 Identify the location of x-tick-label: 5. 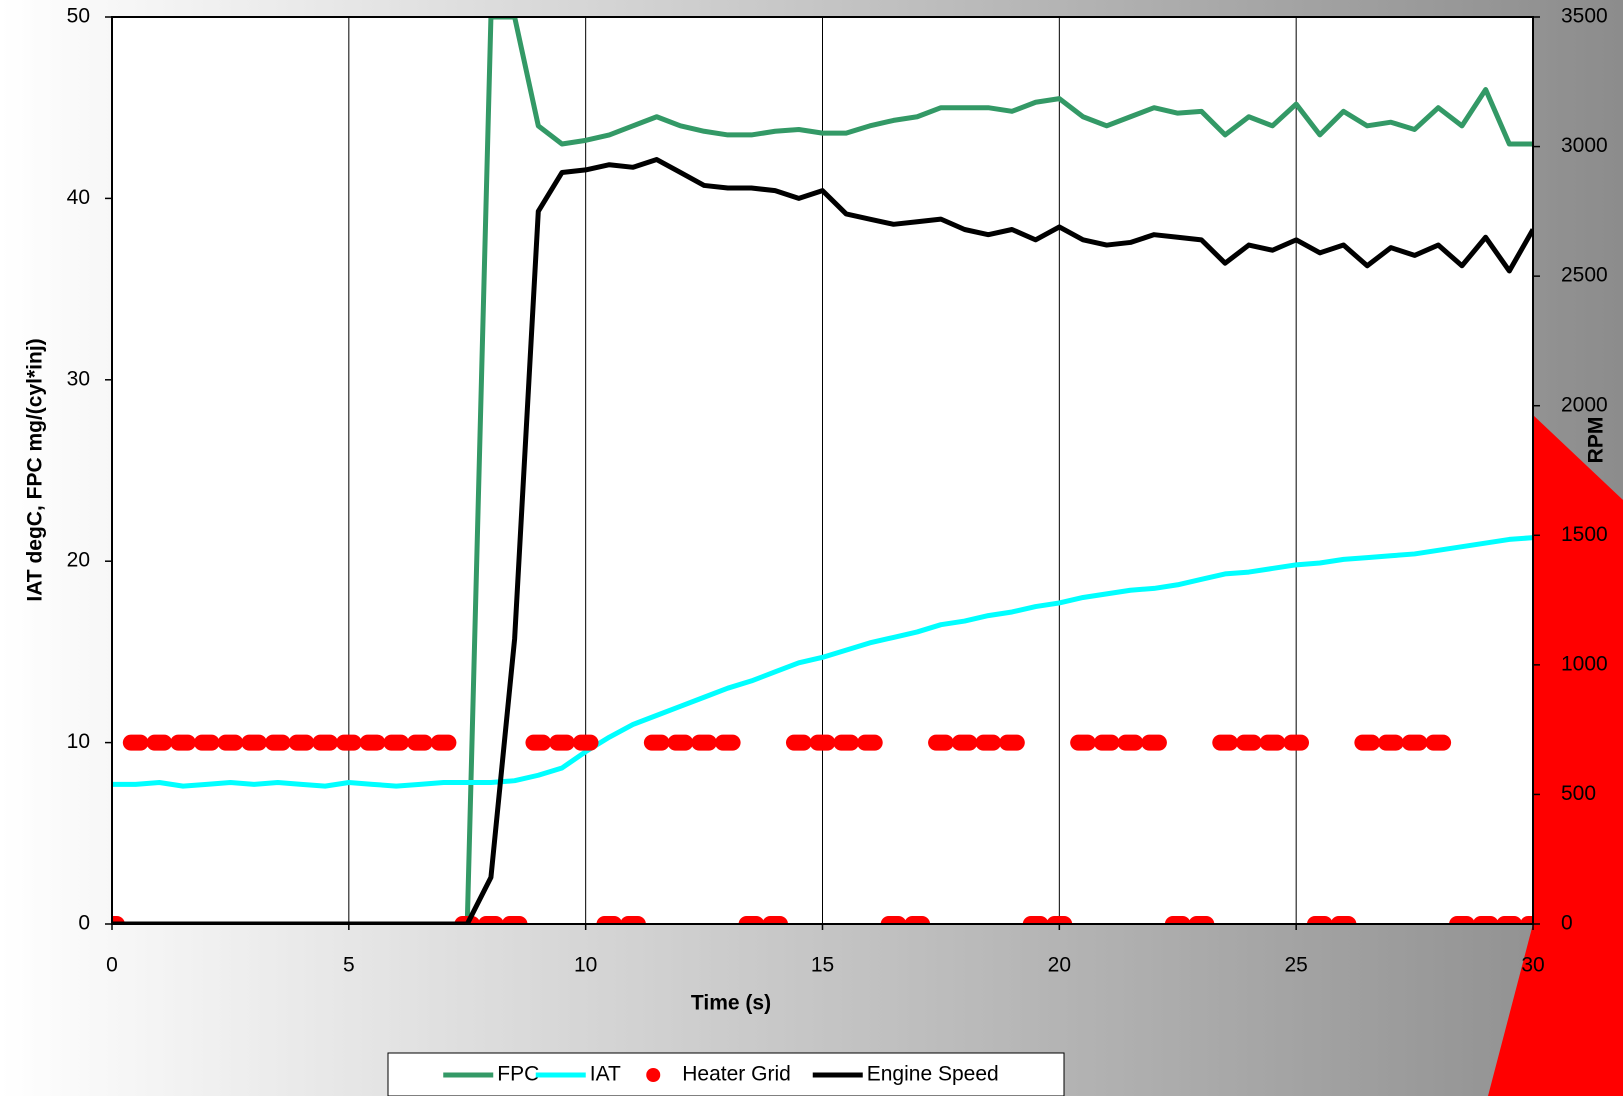
(349, 965).